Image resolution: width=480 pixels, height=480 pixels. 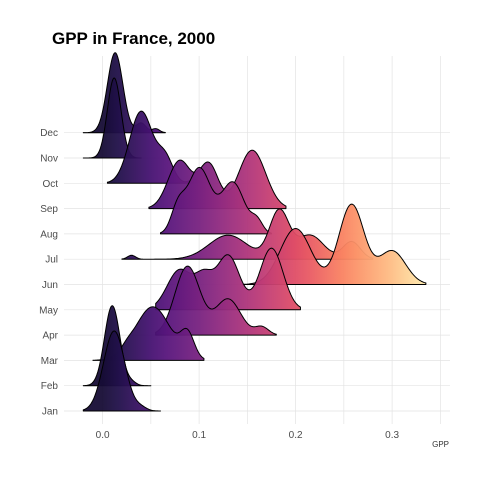 What do you see at coordinates (440, 444) in the screenshot?
I see `x-axis-title: GPP` at bounding box center [440, 444].